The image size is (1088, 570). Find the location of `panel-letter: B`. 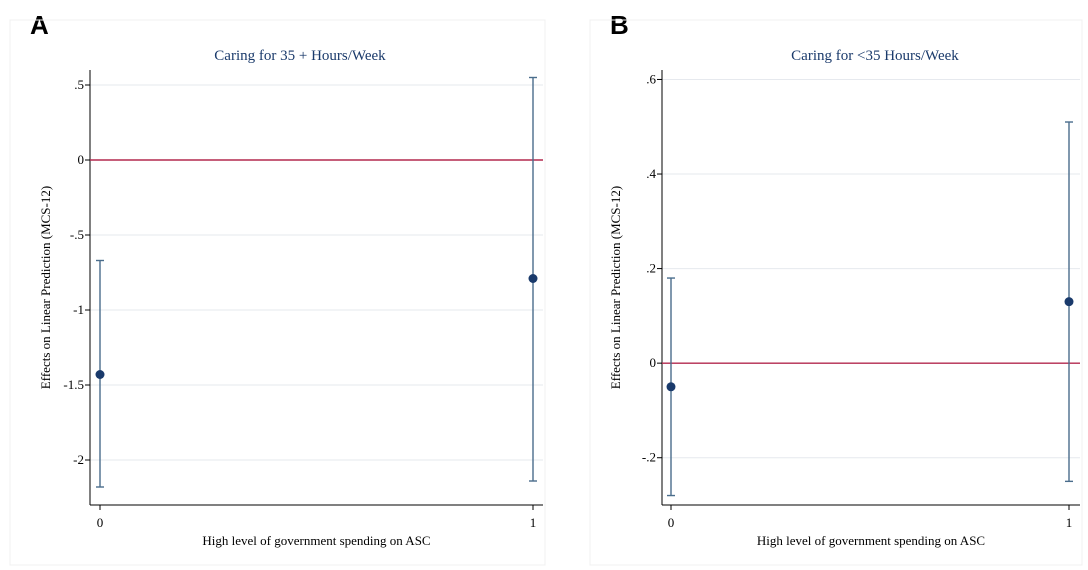

panel-letter: B is located at coordinates (619, 25).